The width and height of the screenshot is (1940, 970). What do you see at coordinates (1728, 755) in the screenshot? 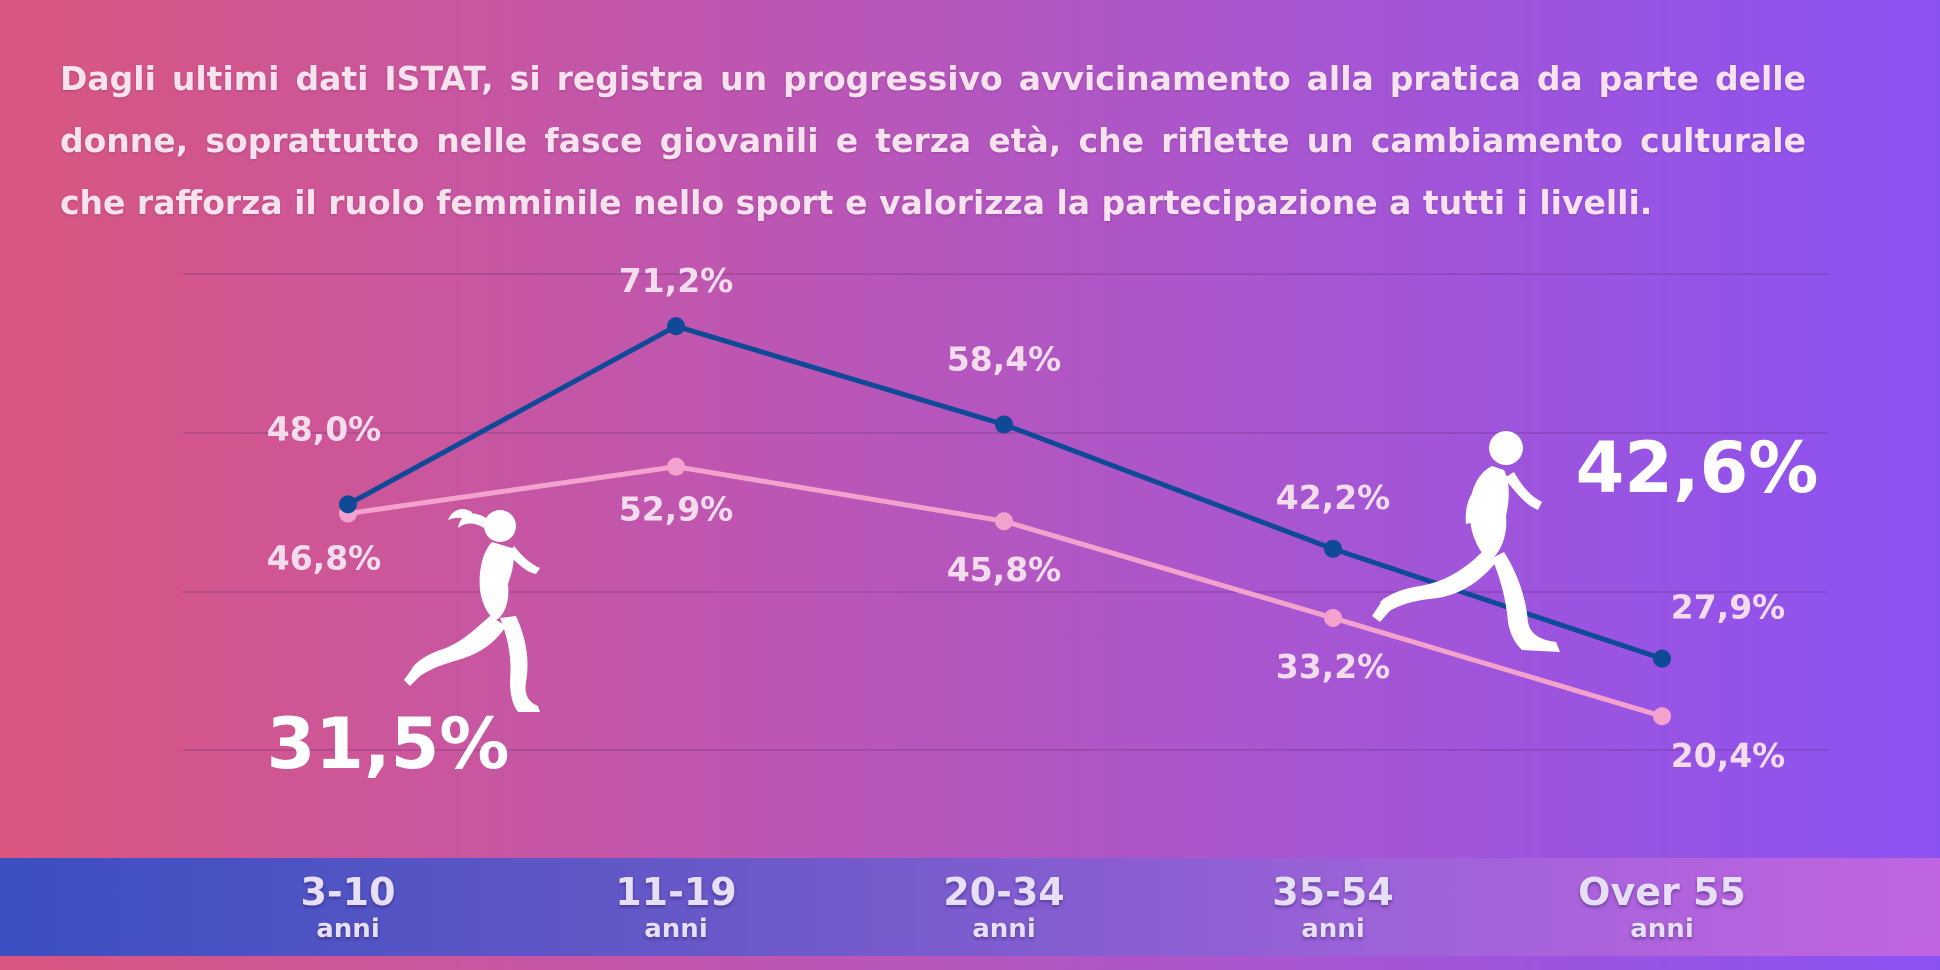
I see `female-value-label: 20,4%` at bounding box center [1728, 755].